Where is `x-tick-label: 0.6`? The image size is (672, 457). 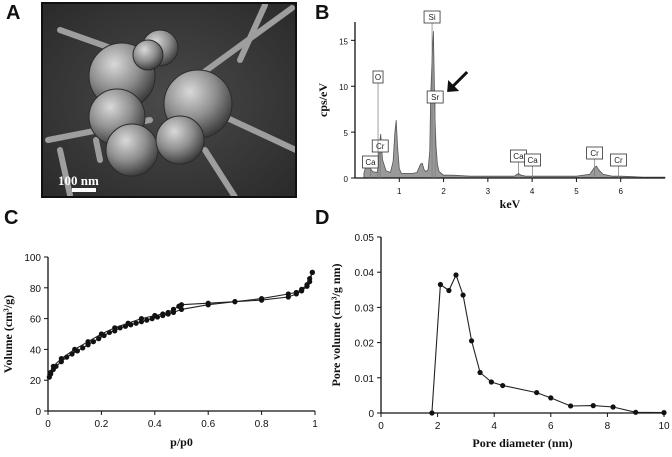
x-tick-label: 0.6 is located at coordinates (208, 424).